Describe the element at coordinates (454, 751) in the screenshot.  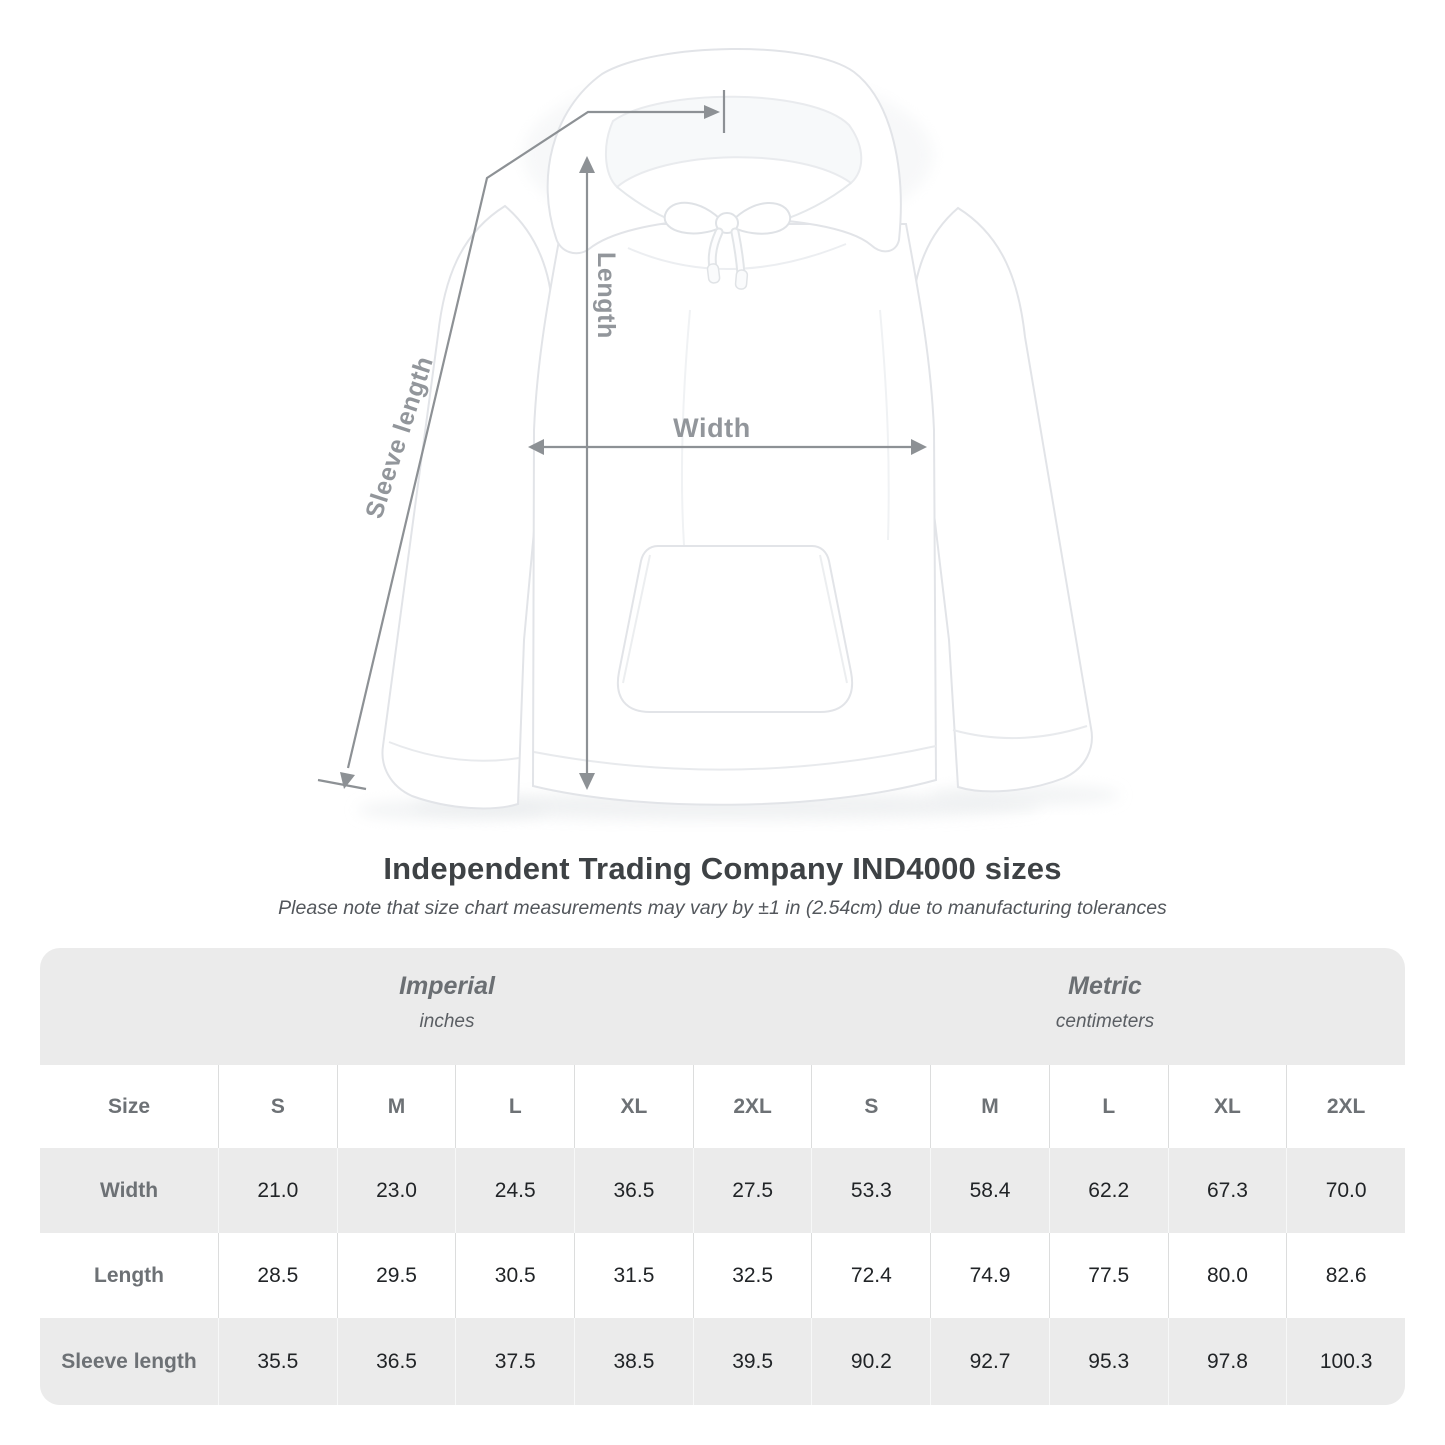
I see `left-cuff-seam` at that location.